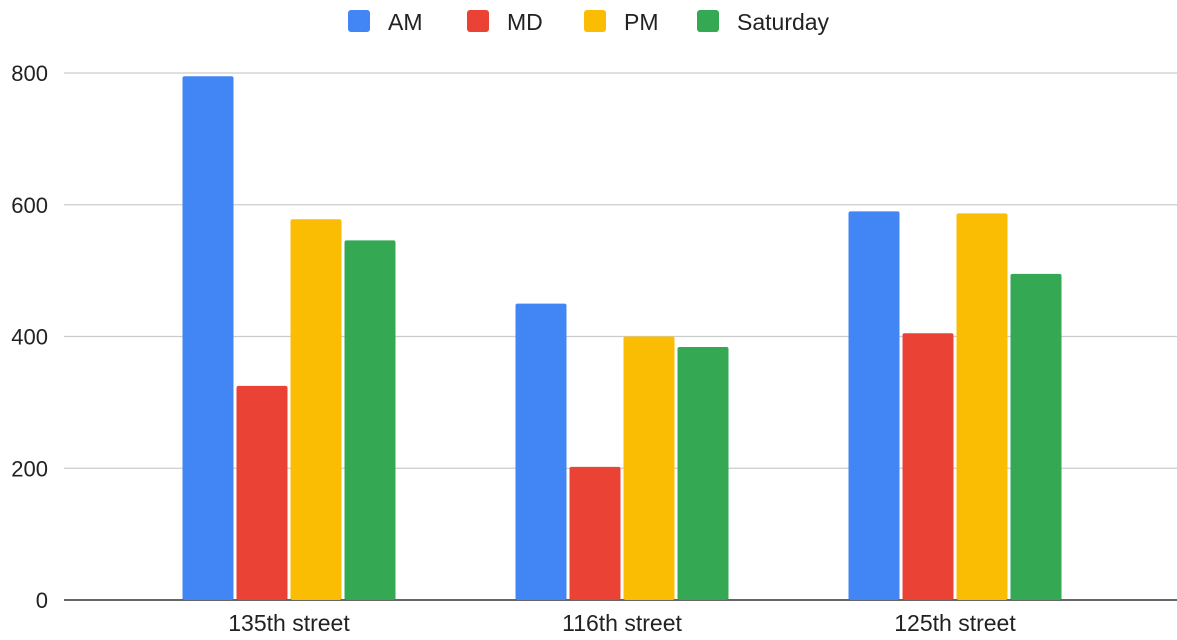 The image size is (1177, 640). Describe the element at coordinates (42, 600) in the screenshot. I see `y-tick-label: 0` at that location.